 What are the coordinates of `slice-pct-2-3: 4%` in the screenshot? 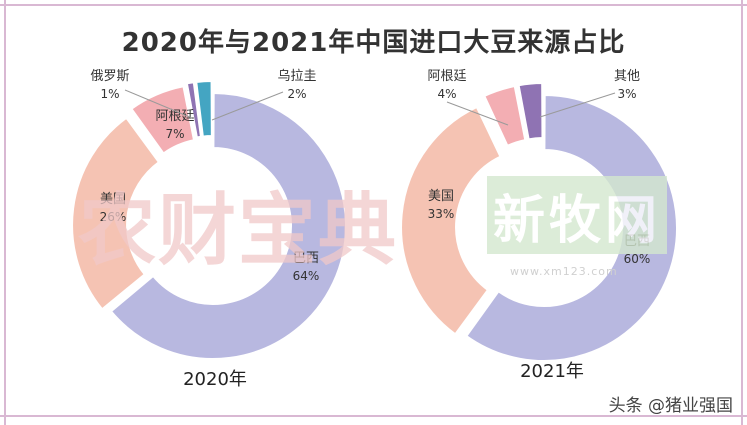 It's located at (446, 94).